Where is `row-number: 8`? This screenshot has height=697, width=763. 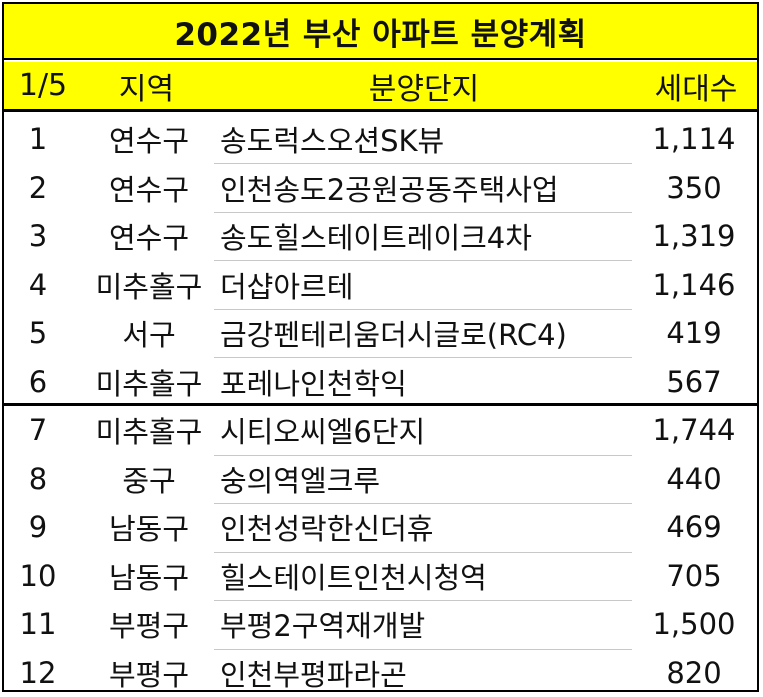 row-number: 8 is located at coordinates (38, 479).